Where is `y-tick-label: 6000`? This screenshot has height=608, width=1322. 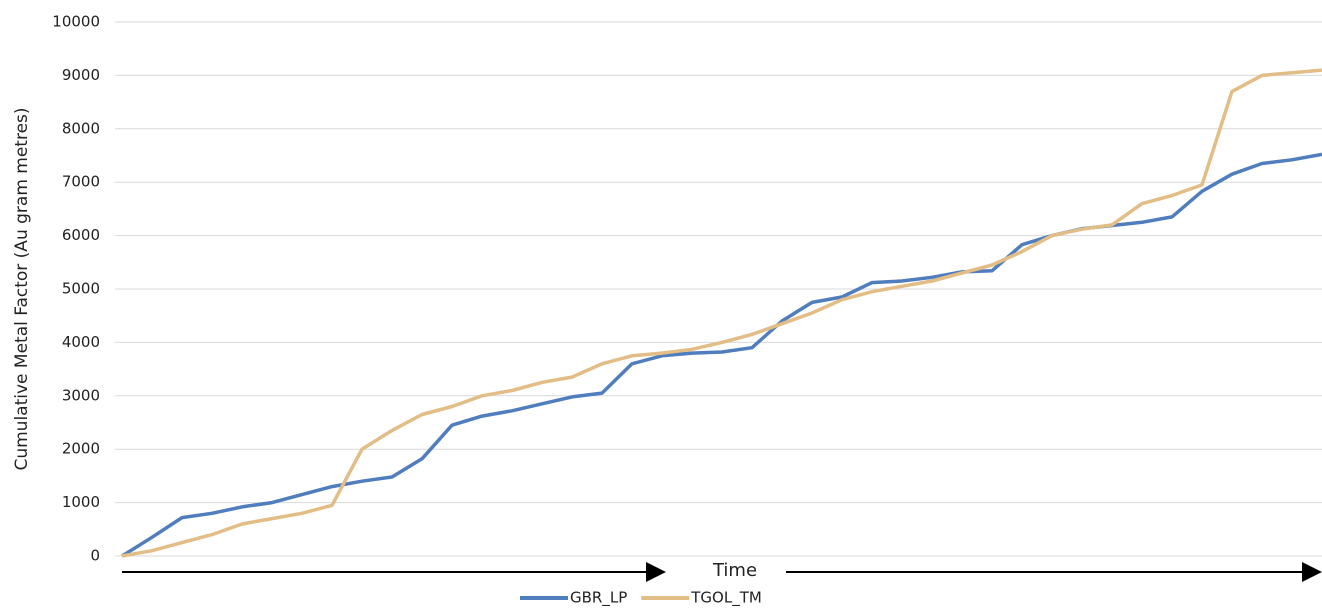
y-tick-label: 6000 is located at coordinates (81, 235).